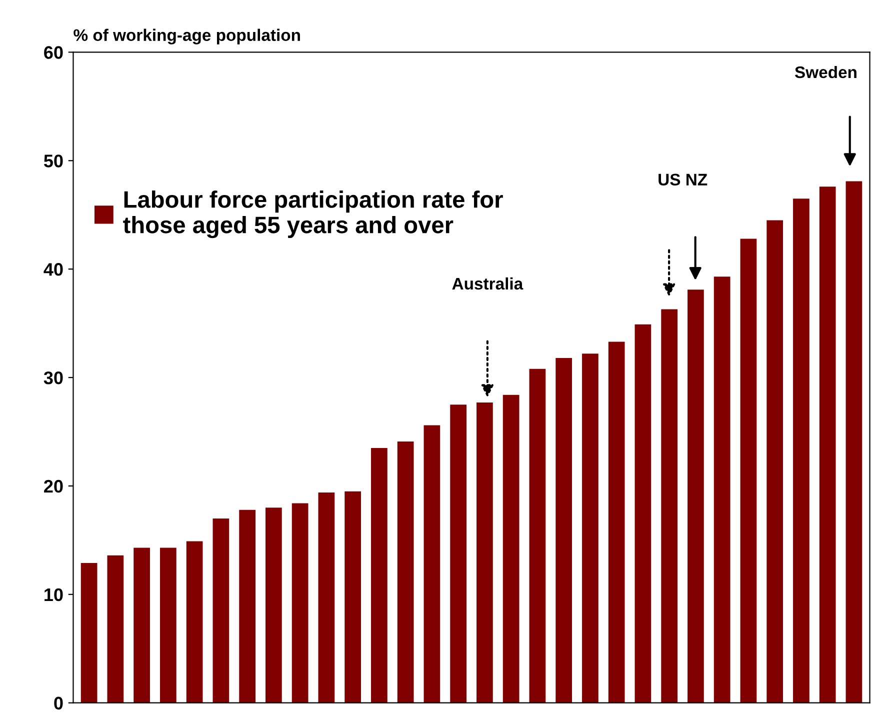 The image size is (893, 715). Describe the element at coordinates (53, 52) in the screenshot. I see `y-tick-label: 60` at that location.